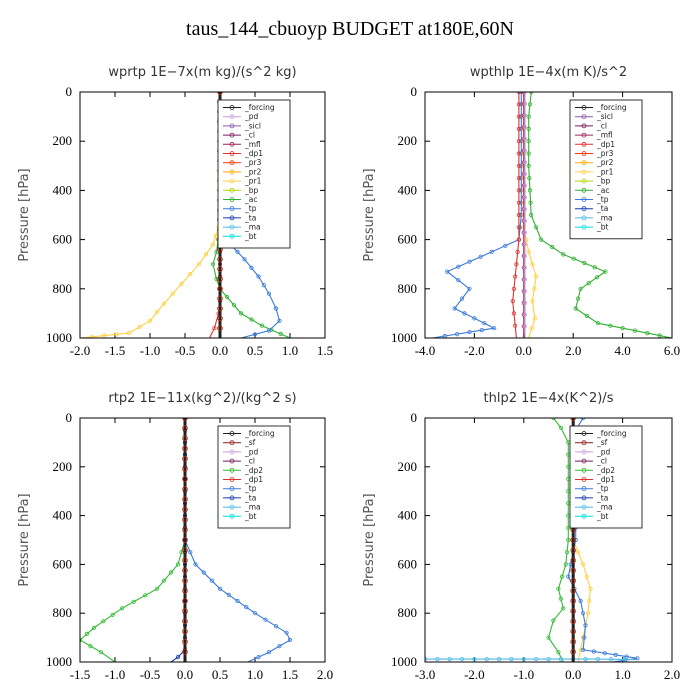  I want to click on legend-marker-ac, so click(232, 199).